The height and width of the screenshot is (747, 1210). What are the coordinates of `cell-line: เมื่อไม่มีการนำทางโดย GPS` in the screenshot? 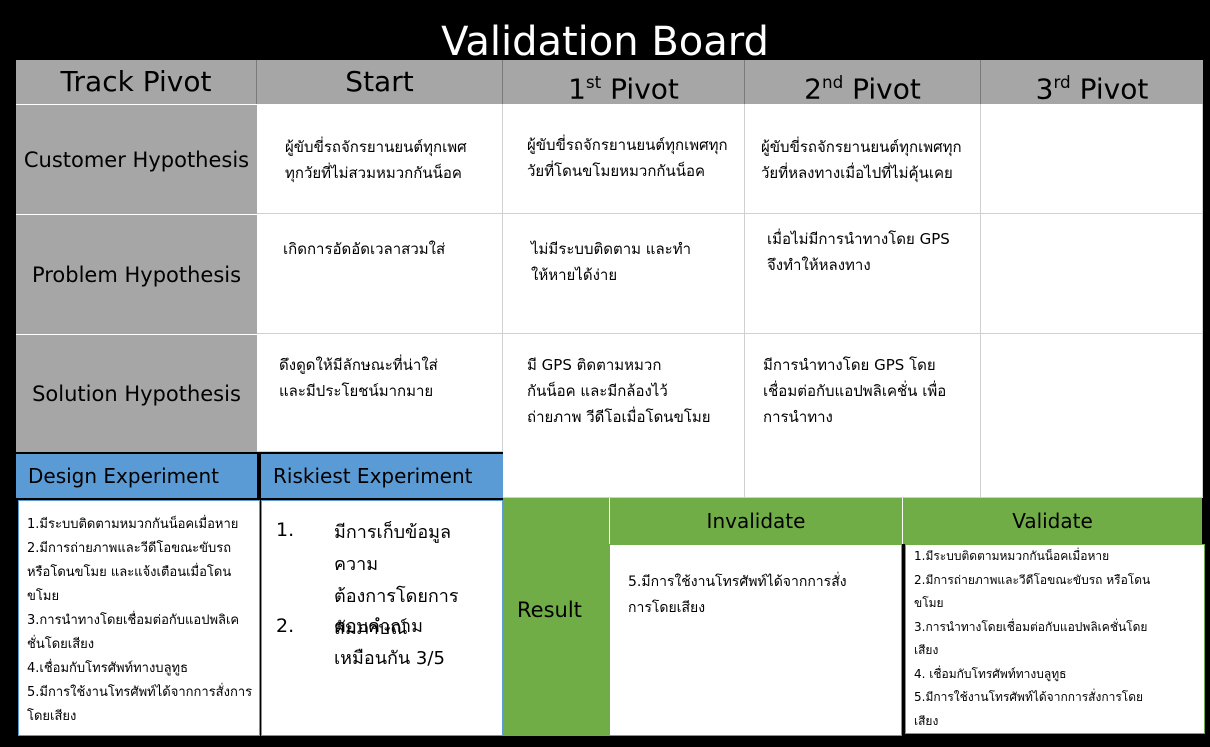 It's located at (858, 239).